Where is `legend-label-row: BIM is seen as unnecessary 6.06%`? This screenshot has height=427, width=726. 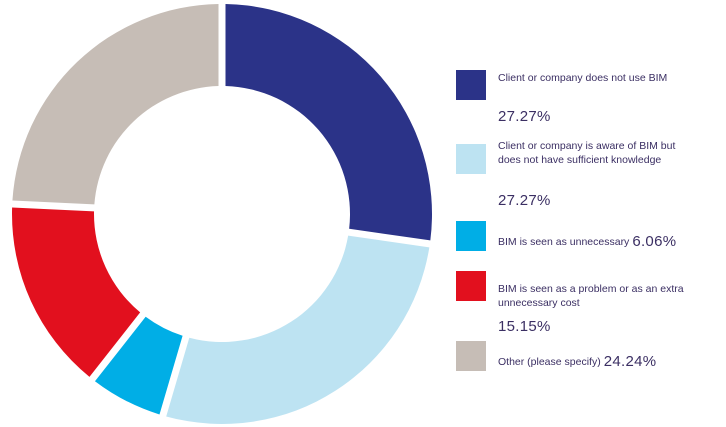 legend-label-row: BIM is seen as unnecessary 6.06% is located at coordinates (587, 241).